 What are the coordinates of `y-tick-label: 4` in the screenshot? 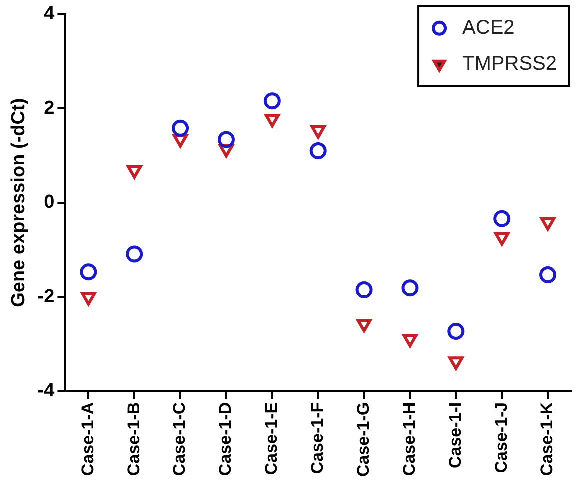 It's located at (50, 14).